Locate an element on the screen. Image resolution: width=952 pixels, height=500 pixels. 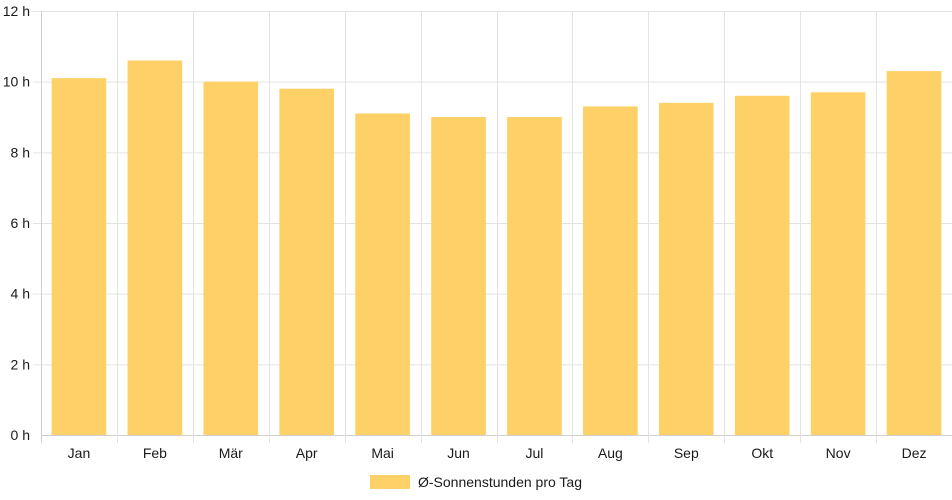
y-tick-label: 10 h is located at coordinates (16, 82).